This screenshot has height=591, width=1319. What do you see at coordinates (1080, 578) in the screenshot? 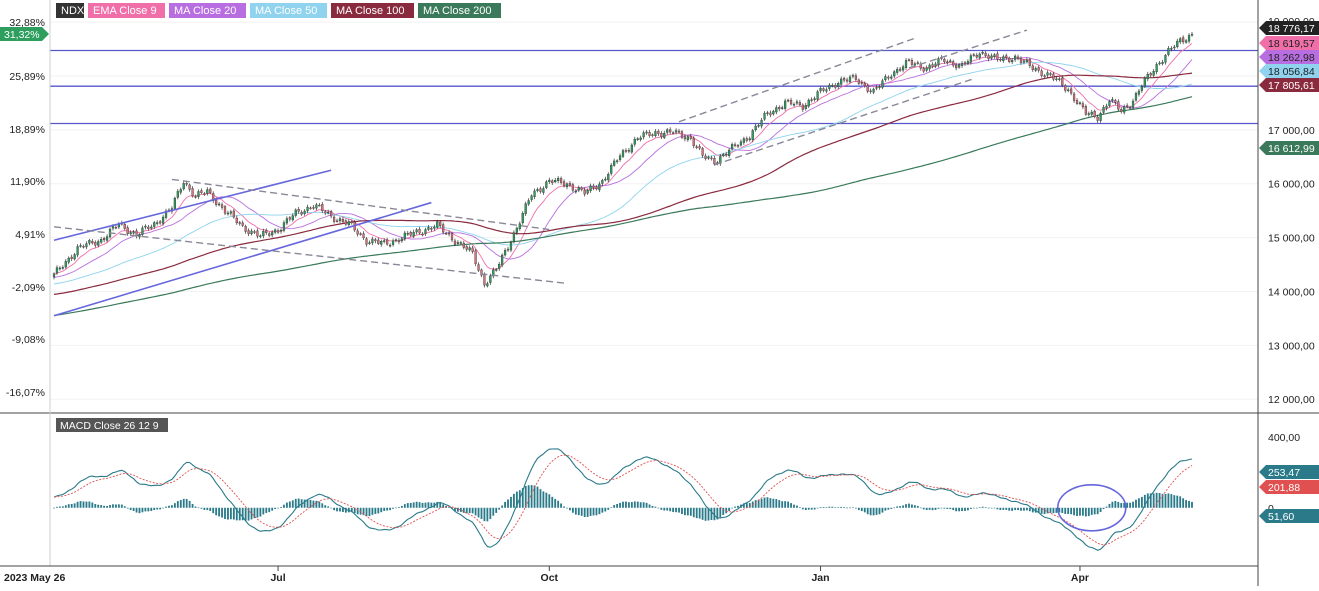
I see `time-axis-label: Apr` at bounding box center [1080, 578].